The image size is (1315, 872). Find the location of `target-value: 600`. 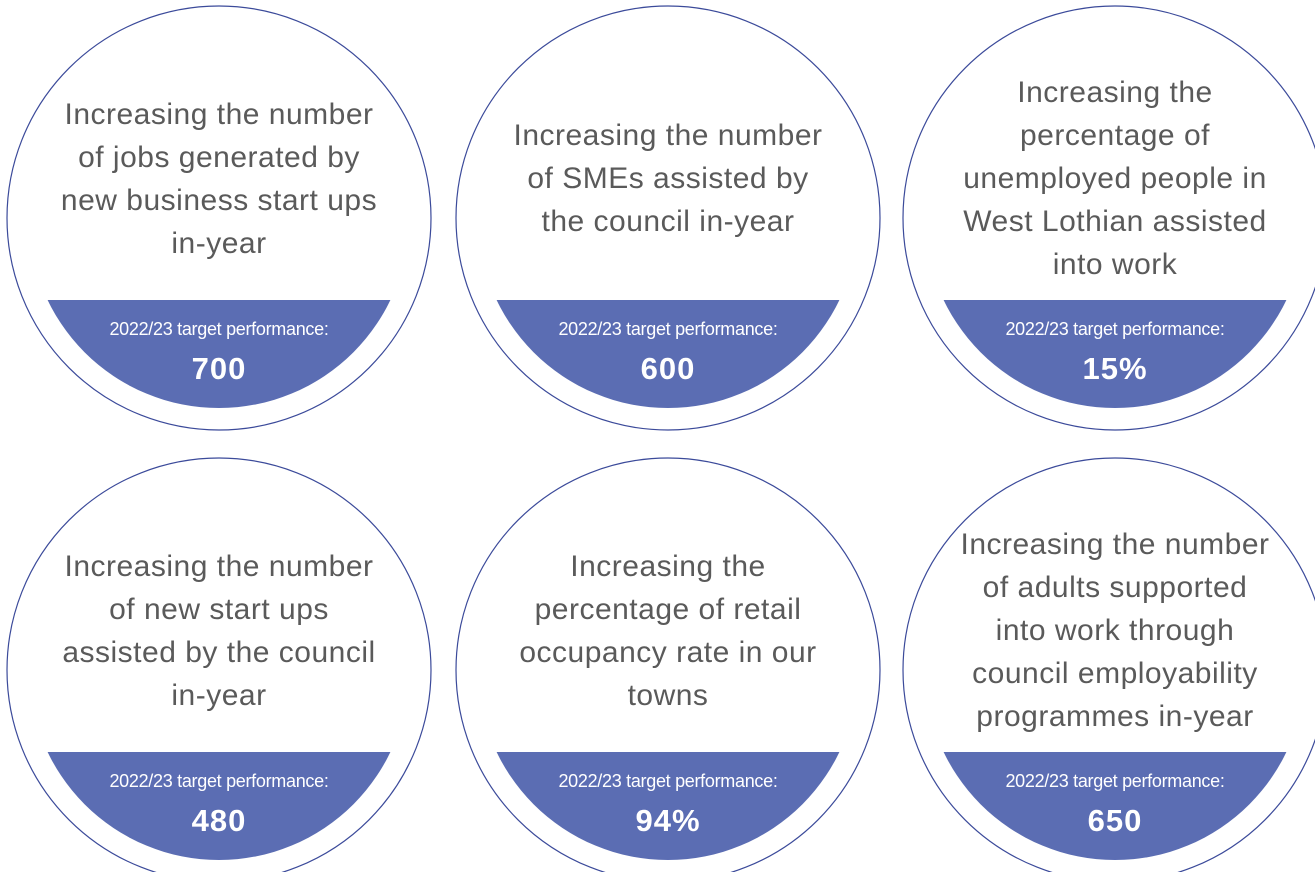

target-value: 600 is located at coordinates (668, 368).